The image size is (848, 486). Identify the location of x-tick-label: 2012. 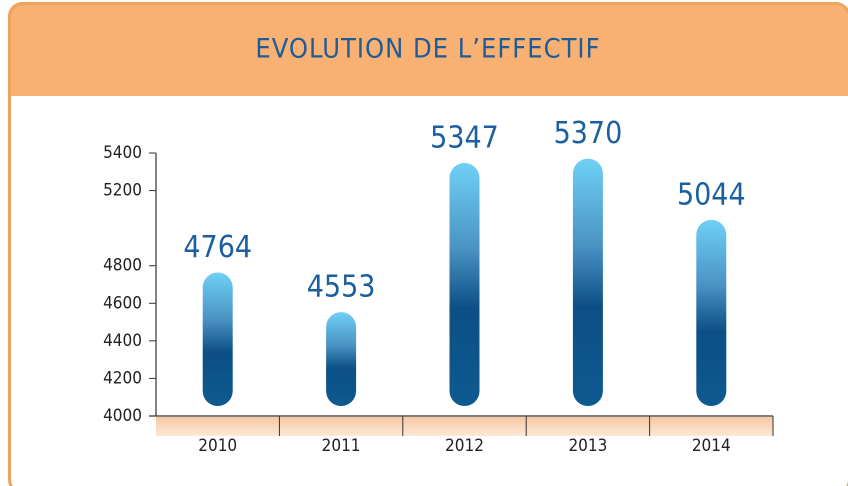
(464, 446).